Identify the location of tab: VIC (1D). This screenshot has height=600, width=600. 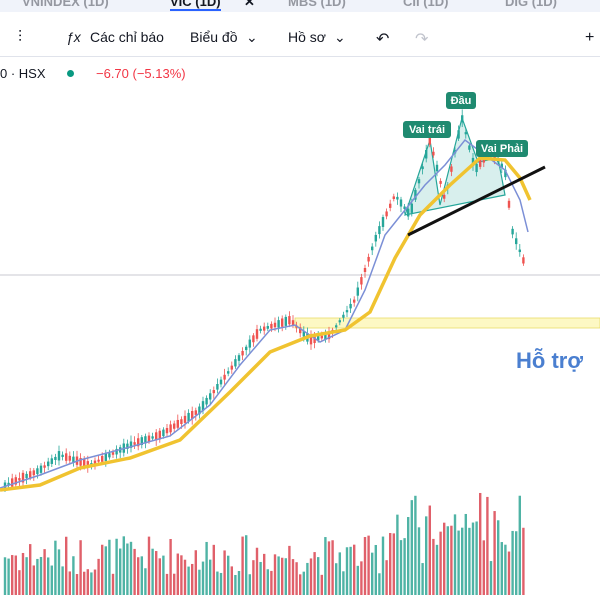
(195, 5).